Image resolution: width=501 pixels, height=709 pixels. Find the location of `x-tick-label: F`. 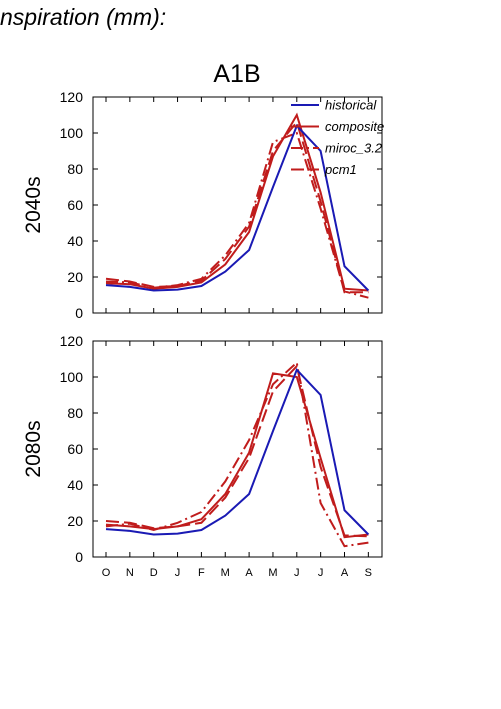

x-tick-label: F is located at coordinates (201, 573).